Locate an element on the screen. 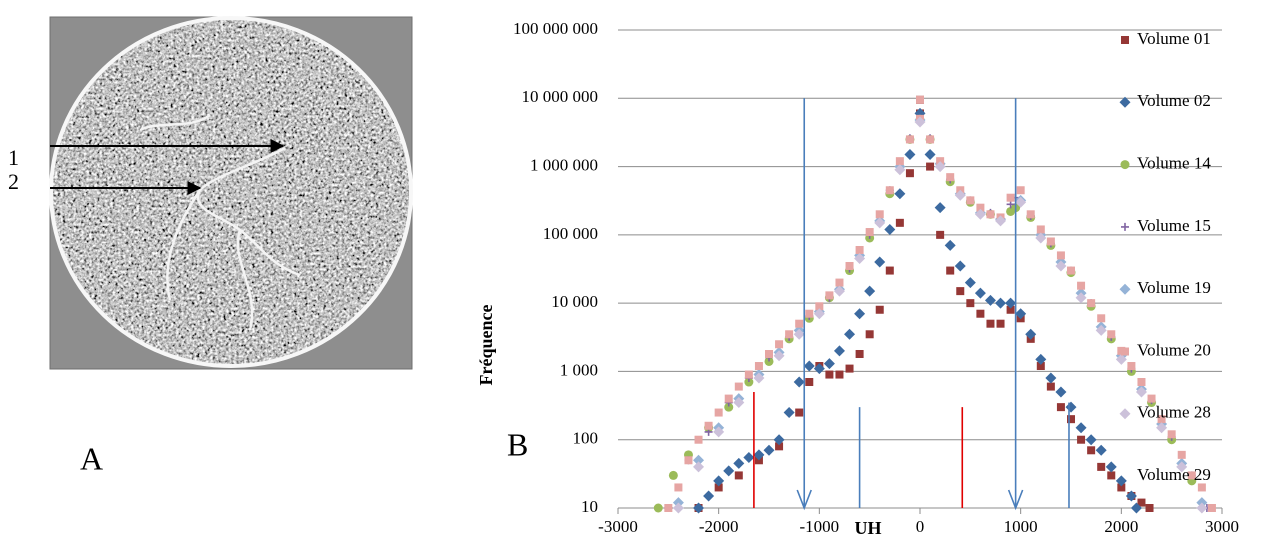  y-tick-label: 100 is located at coordinates (586, 438).